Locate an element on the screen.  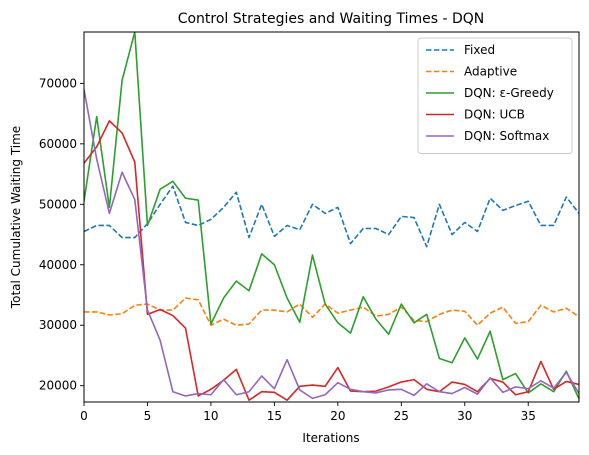
x-tick-label: 5 is located at coordinates (148, 416).